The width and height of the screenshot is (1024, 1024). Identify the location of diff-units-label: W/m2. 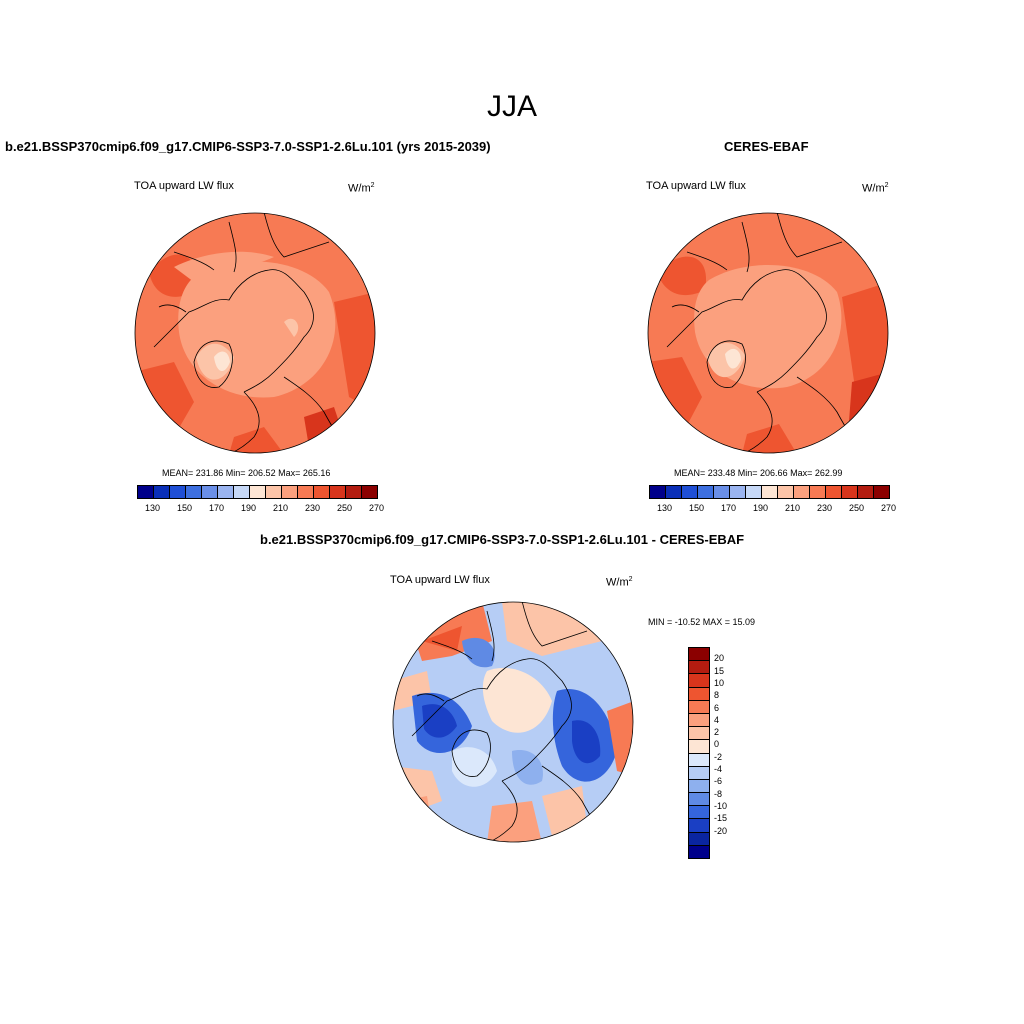
(619, 582).